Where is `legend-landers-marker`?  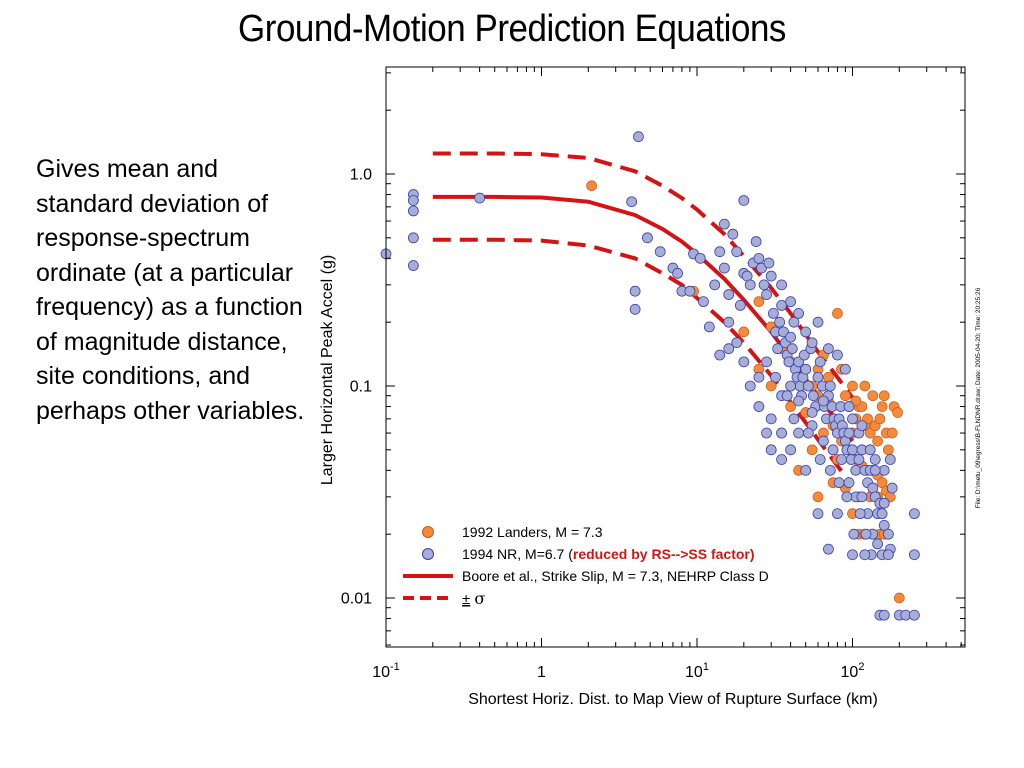 legend-landers-marker is located at coordinates (428, 532).